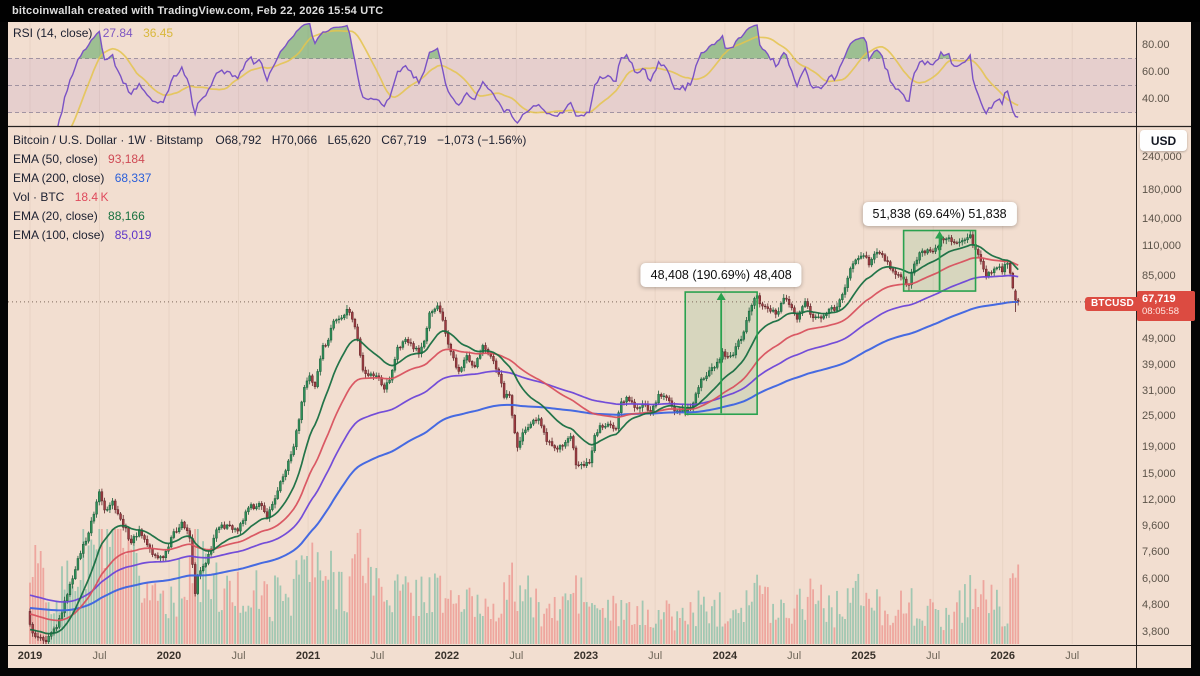  Describe the element at coordinates (1159, 299) in the screenshot. I see `last-price: 67,719` at that location.